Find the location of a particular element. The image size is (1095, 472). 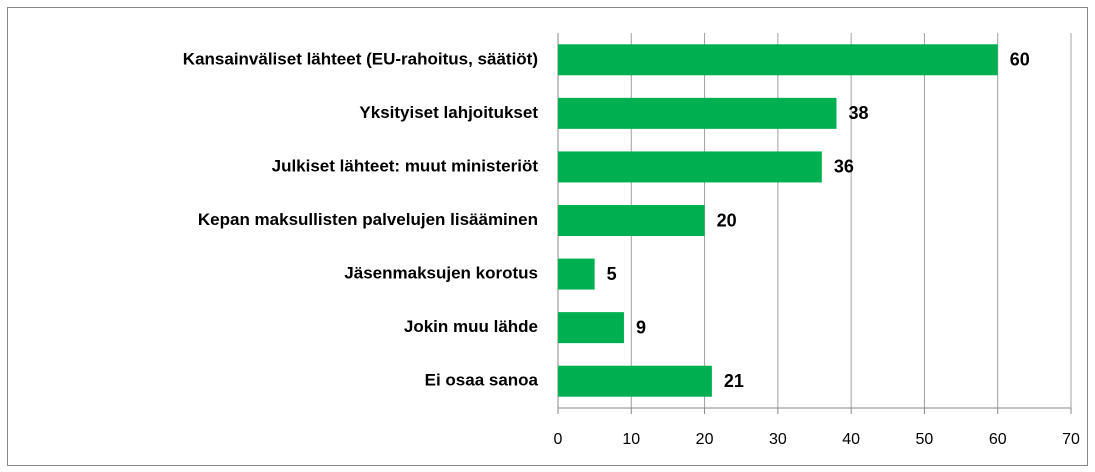

x-tick-label: 20 is located at coordinates (705, 439).